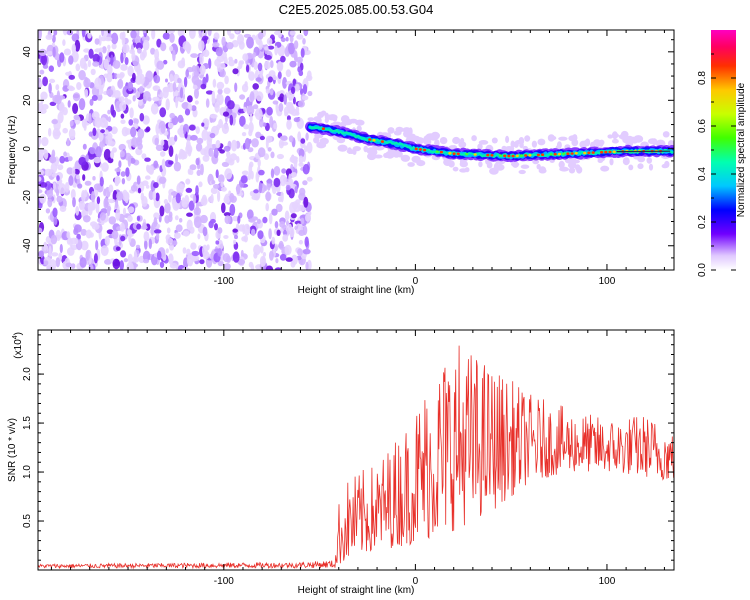 Image resolution: width=750 pixels, height=600 pixels. Describe the element at coordinates (356, 9) in the screenshot. I see `figure-title: C2E5.2025.085.00.53.G04` at that location.